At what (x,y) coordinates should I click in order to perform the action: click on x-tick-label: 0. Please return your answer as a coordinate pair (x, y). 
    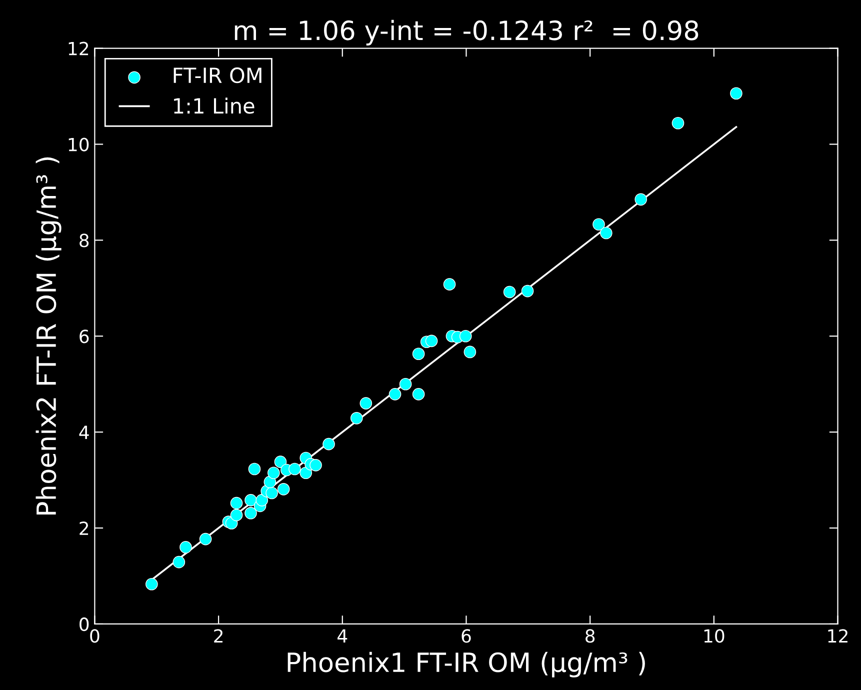
    Looking at the image, I should click on (95, 636).